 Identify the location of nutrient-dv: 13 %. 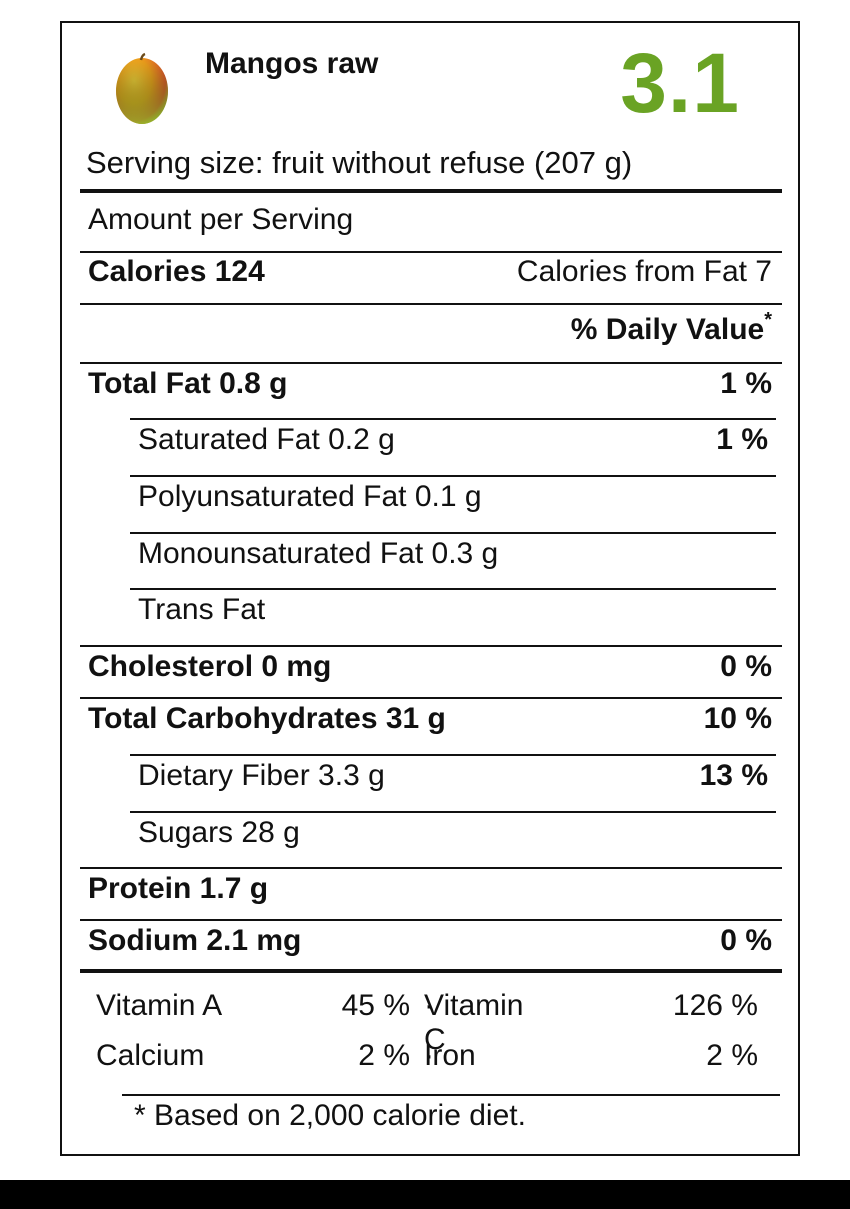
(733, 775).